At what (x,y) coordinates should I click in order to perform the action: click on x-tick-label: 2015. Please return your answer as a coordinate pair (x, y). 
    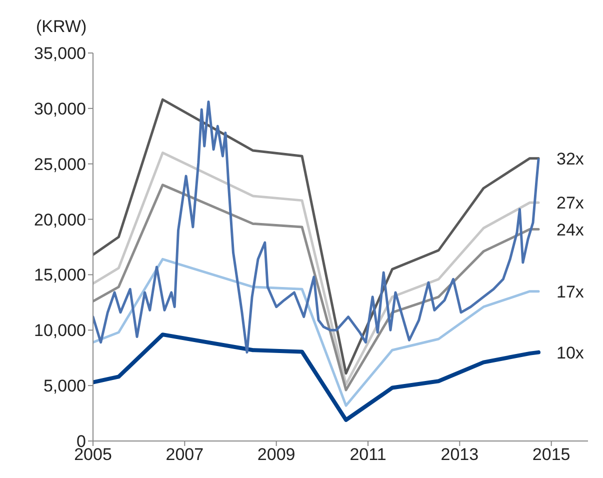
    Looking at the image, I should click on (551, 454).